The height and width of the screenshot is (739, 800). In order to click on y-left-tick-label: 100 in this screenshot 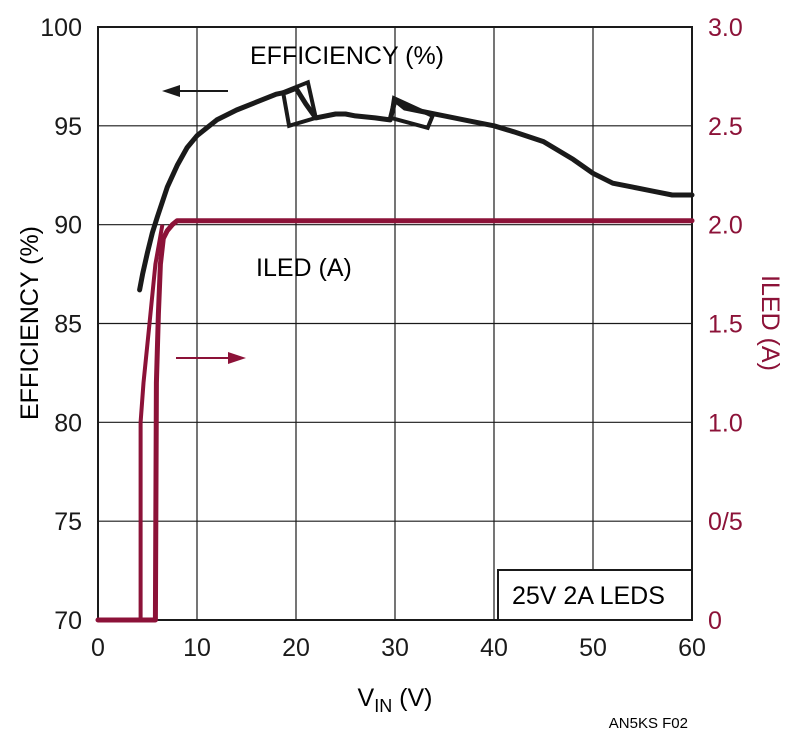, I will do `click(61, 28)`.